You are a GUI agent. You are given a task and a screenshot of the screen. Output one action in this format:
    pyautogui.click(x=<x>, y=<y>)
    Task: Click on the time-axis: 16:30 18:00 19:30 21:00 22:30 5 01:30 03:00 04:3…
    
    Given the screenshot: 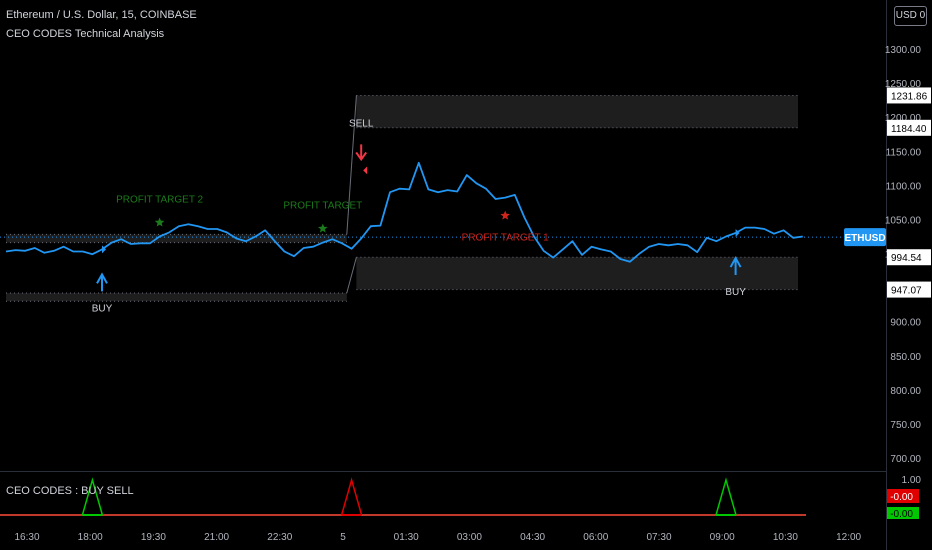 What is the action you would take?
    pyautogui.click(x=437, y=537)
    